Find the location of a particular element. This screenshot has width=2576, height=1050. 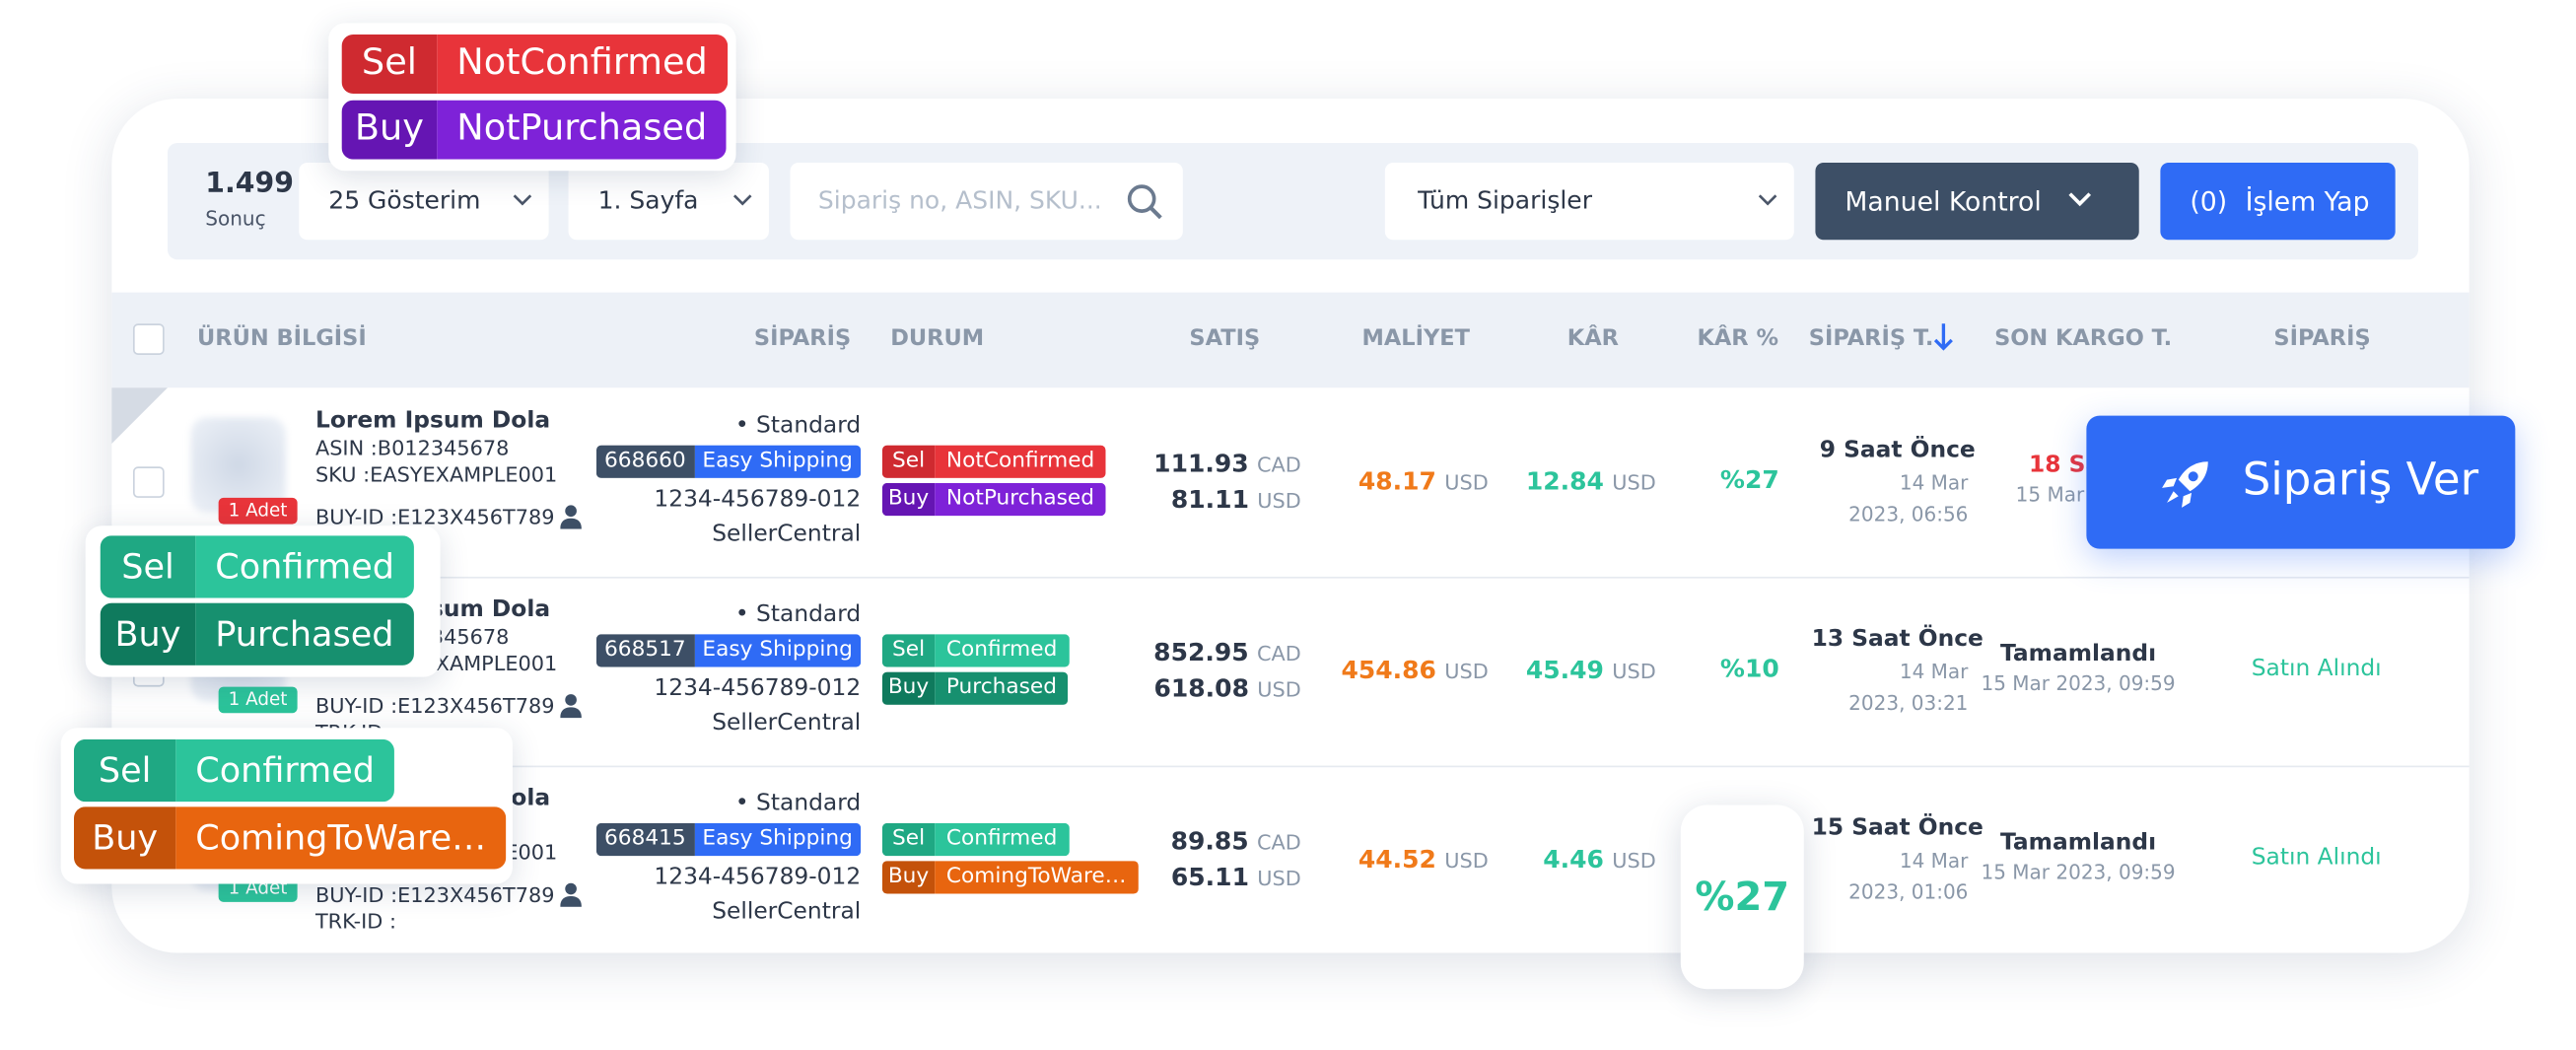

buy-id: BUY-ID :E123X456T789 is located at coordinates (435, 516).